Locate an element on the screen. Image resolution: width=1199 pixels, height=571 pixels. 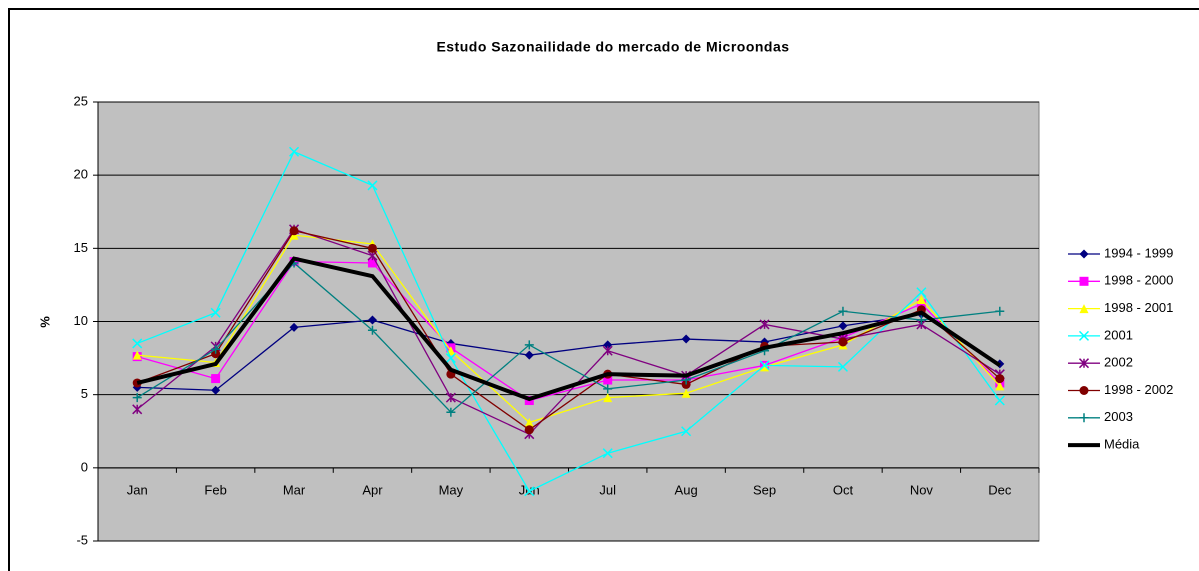
x-tick-label: May is located at coordinates (451, 489).